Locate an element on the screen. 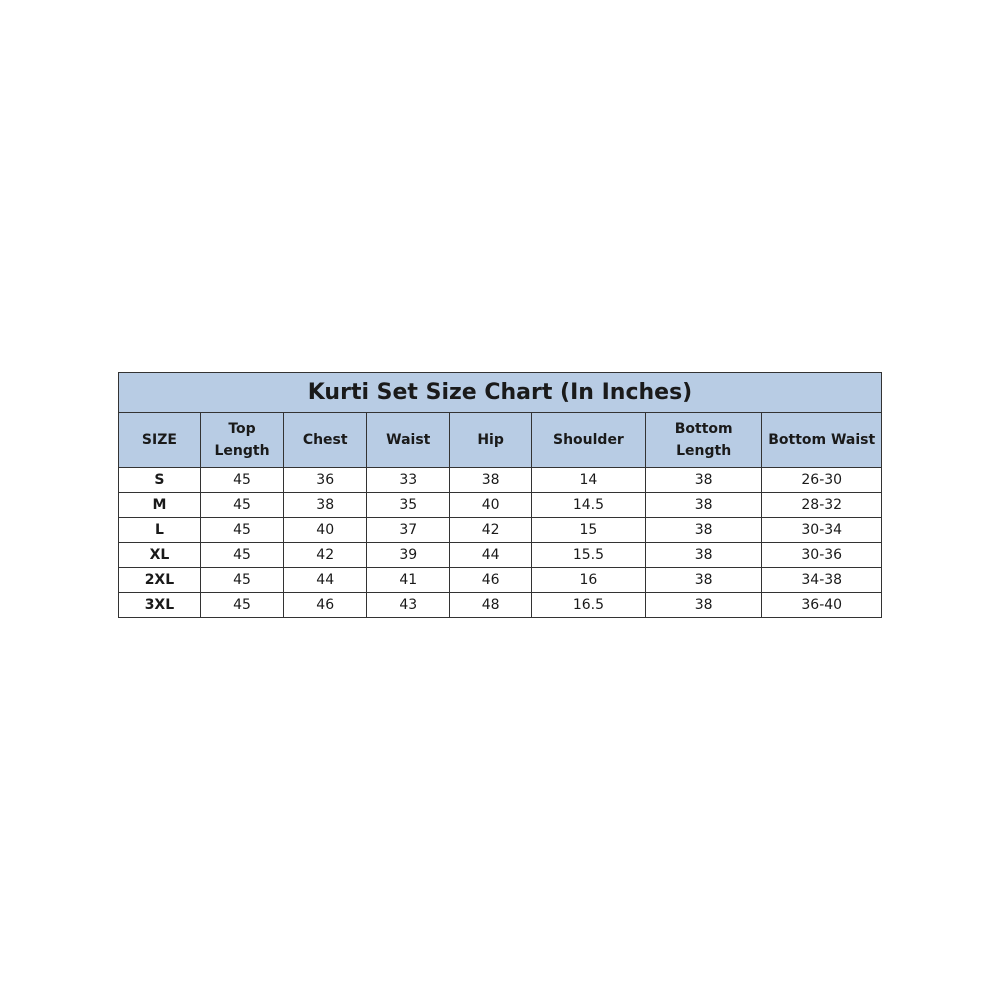  value-cell: 15.5 is located at coordinates (588, 555).